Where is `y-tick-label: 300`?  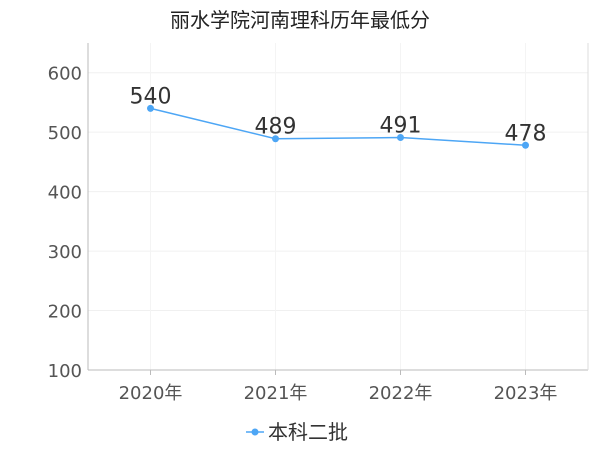 y-tick-label: 300 is located at coordinates (65, 252).